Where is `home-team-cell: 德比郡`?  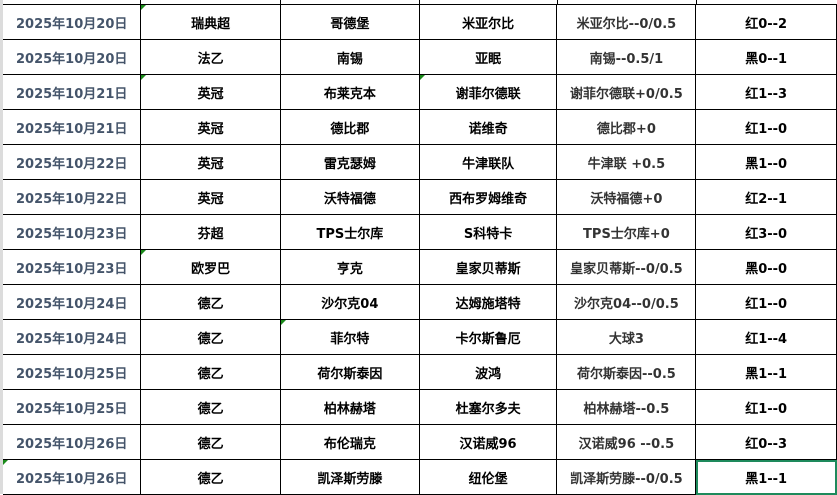 home-team-cell: 德比郡 is located at coordinates (349, 127).